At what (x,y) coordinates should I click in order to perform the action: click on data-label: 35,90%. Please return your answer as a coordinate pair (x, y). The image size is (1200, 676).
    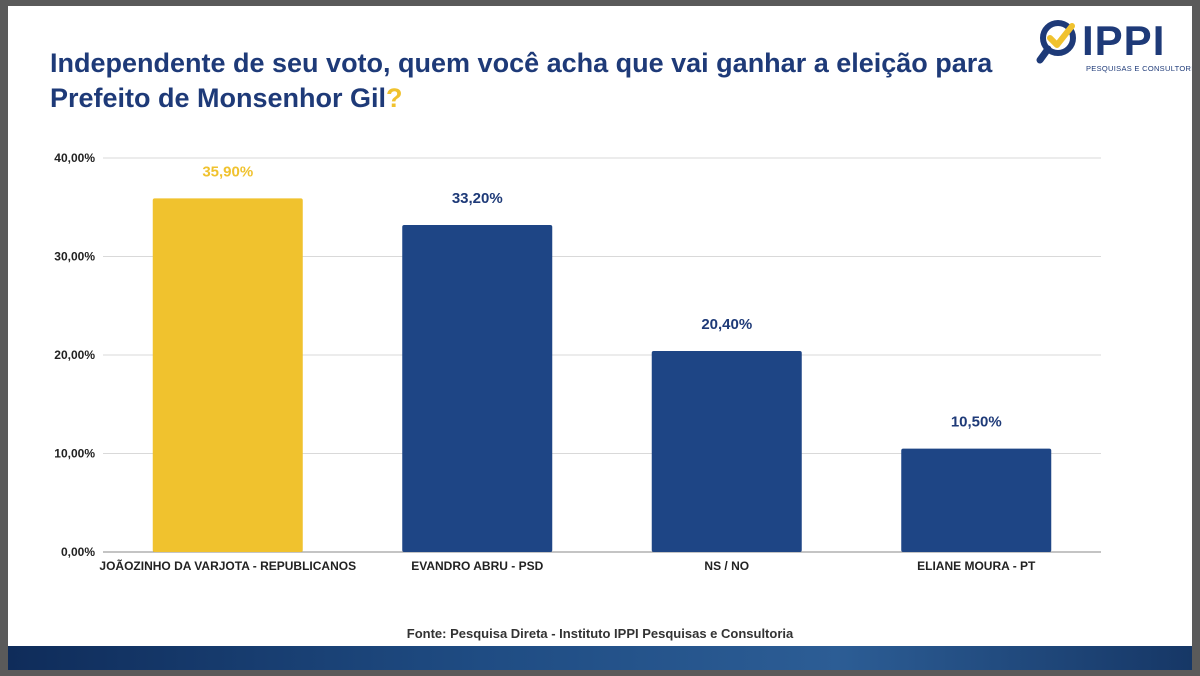
    Looking at the image, I should click on (227, 171).